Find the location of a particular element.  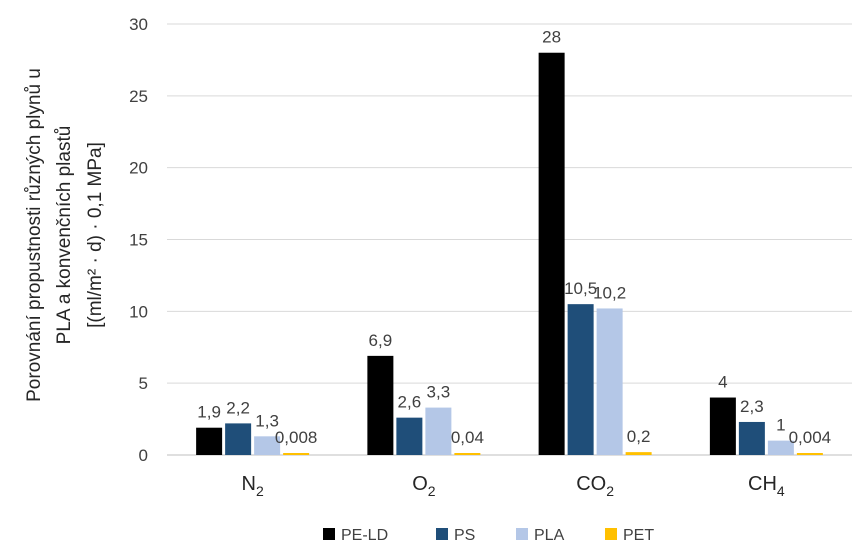

bar-ps-ch4 is located at coordinates (751, 438).